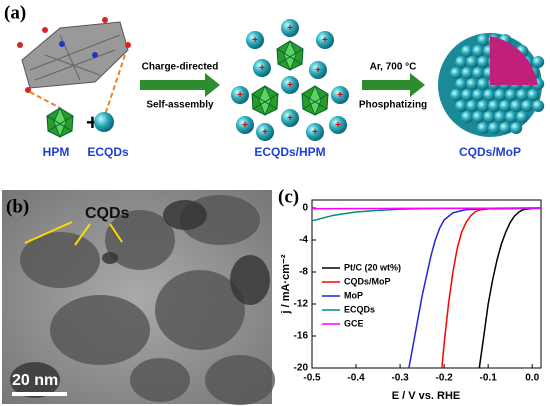 The width and height of the screenshot is (550, 406). I want to click on x-tick-label: -0.1, so click(489, 378).